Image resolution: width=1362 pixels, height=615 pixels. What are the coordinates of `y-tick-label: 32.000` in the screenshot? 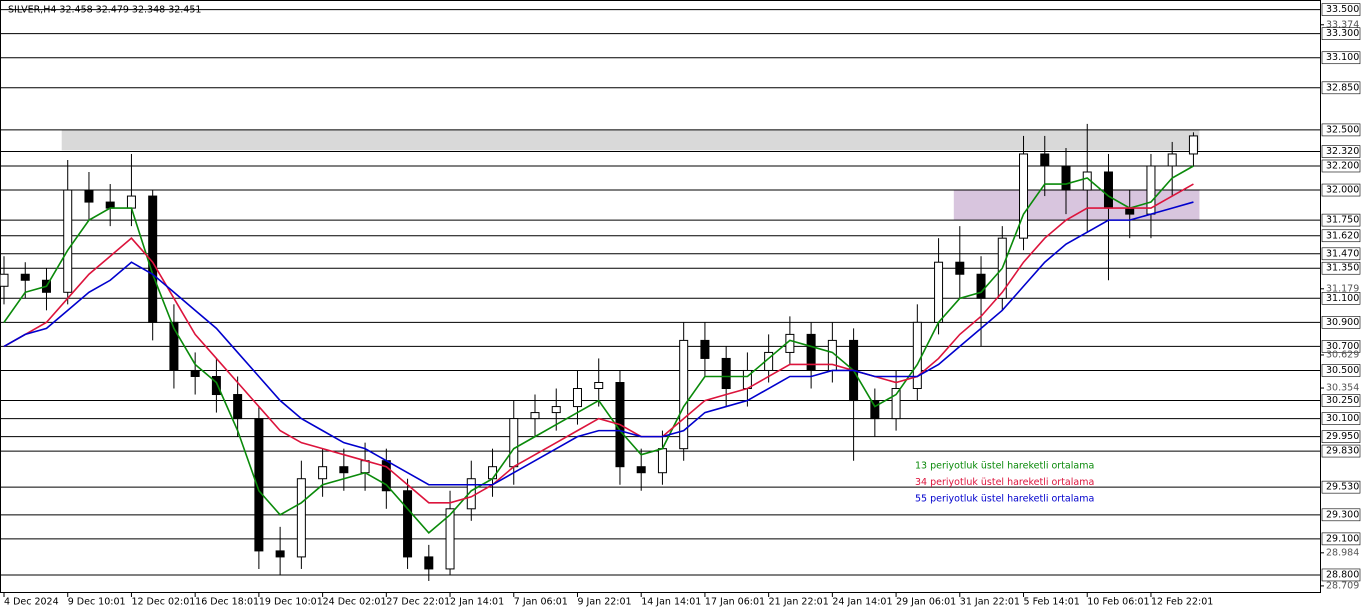 It's located at (1342, 190).